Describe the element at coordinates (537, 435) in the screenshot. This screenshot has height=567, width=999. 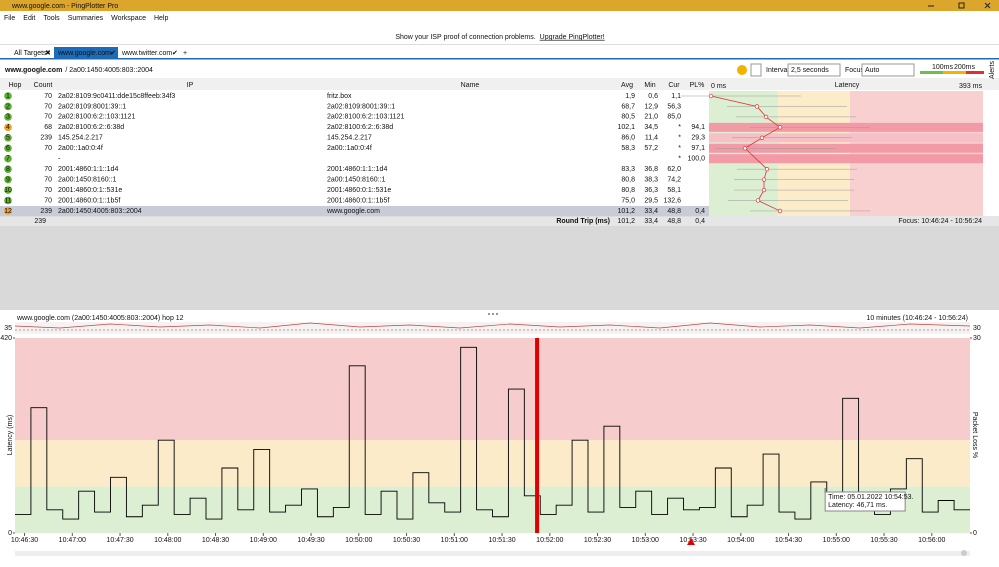
I see `packet-loss-bar` at that location.